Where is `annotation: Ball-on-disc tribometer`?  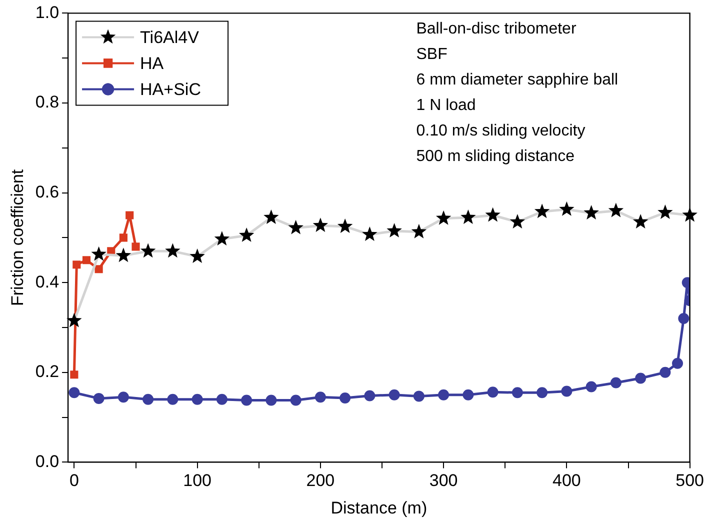
annotation: Ball-on-disc tribometer is located at coordinates (496, 29).